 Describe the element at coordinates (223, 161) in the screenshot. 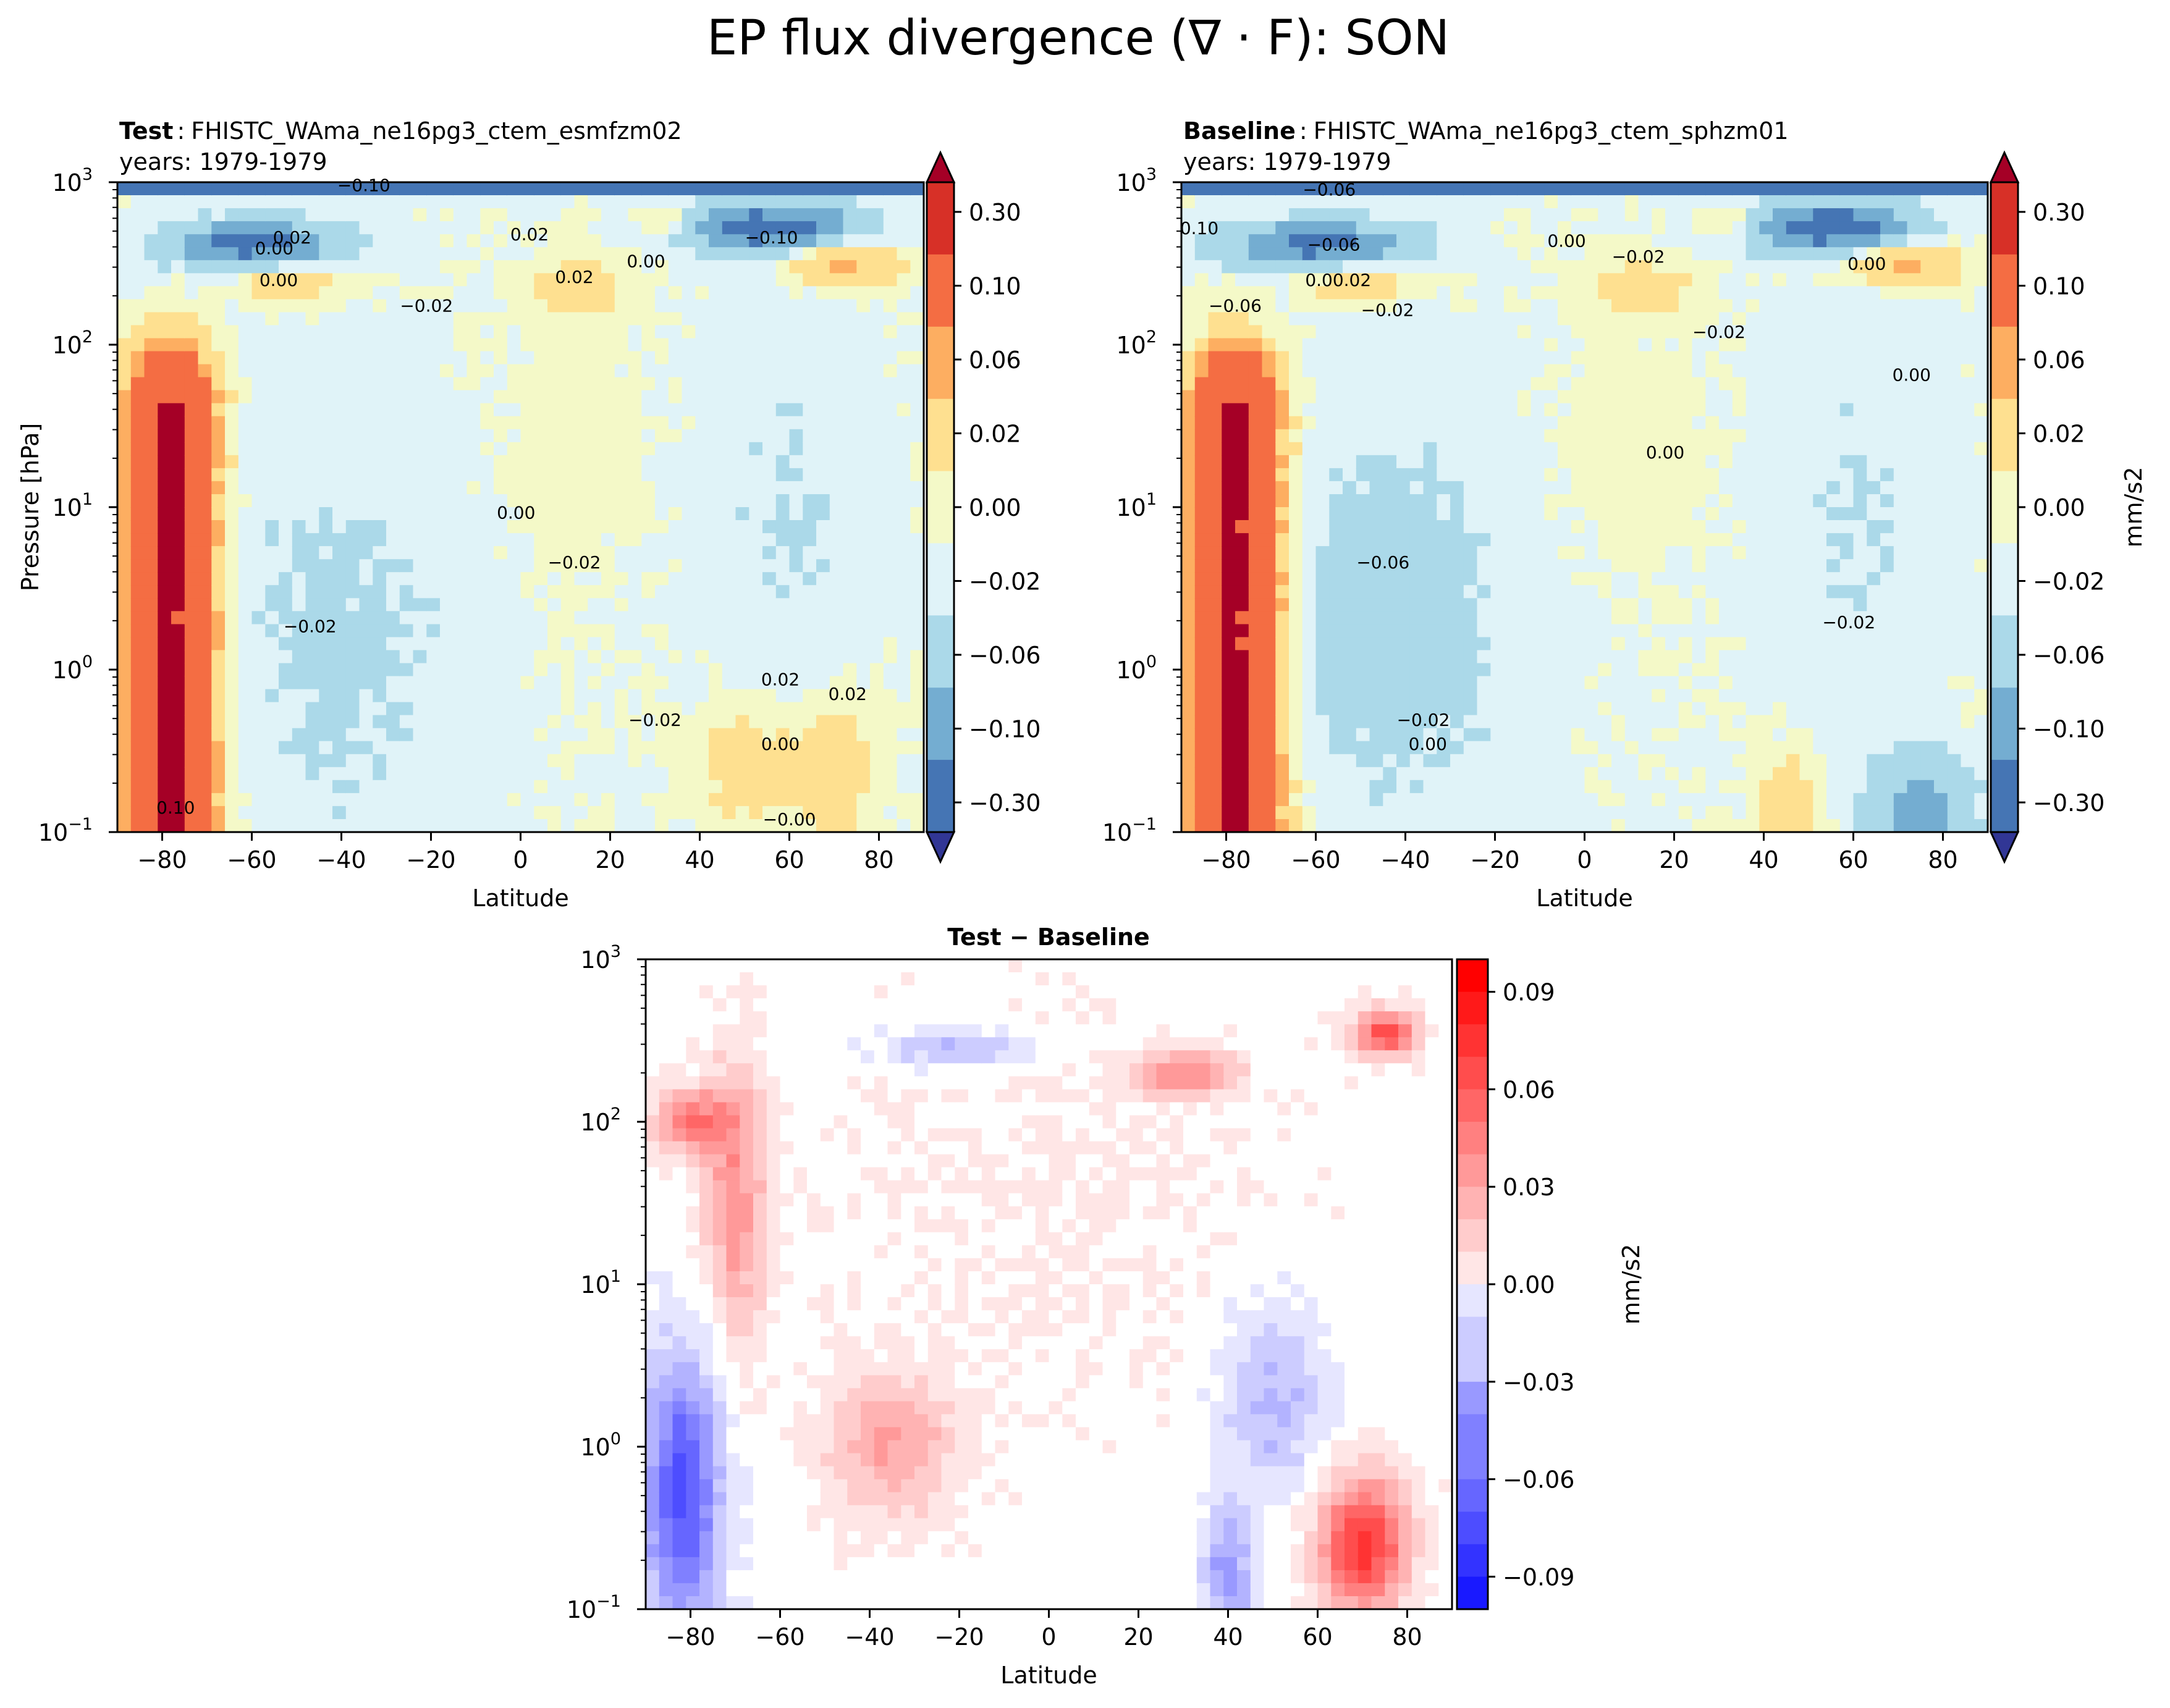

I see `panel-subtitle: years: 1979-1979` at that location.